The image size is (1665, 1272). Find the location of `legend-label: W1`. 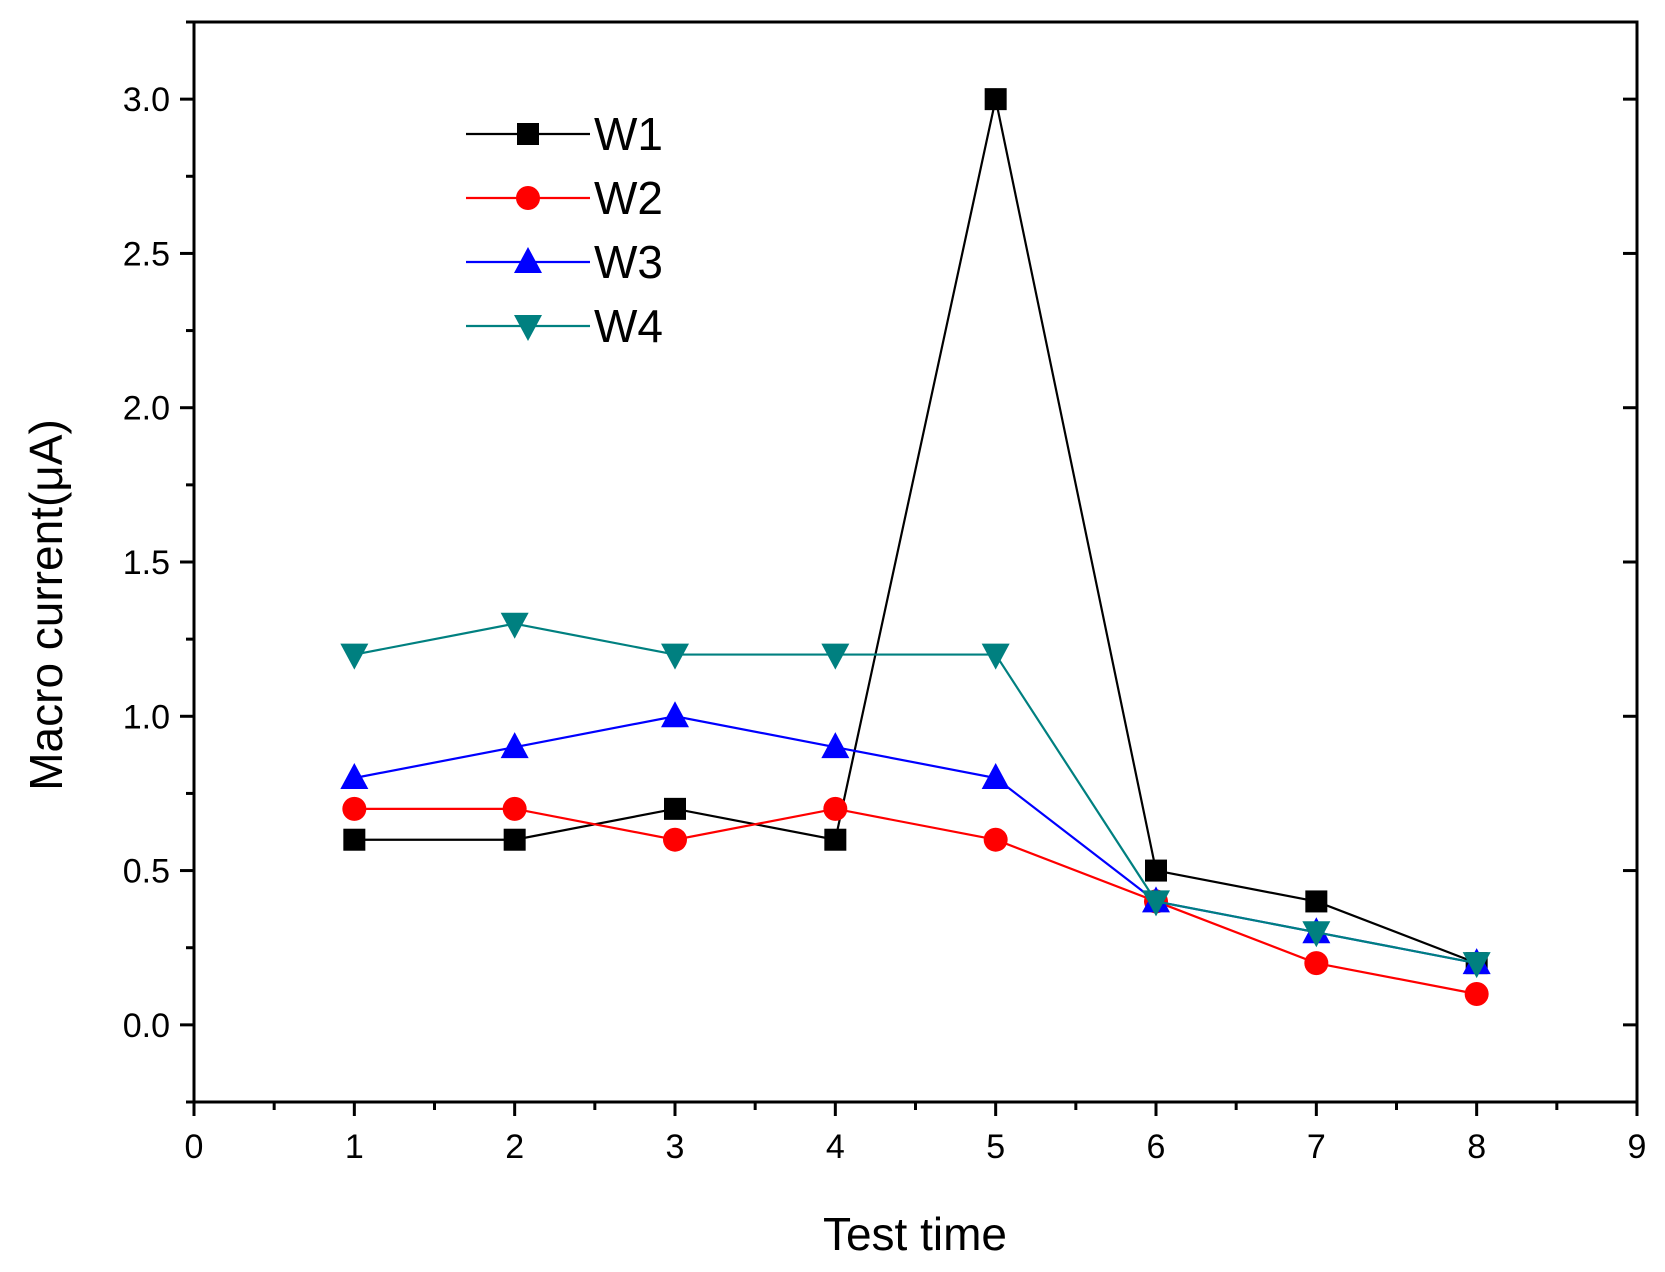

legend-label: W1 is located at coordinates (628, 134).